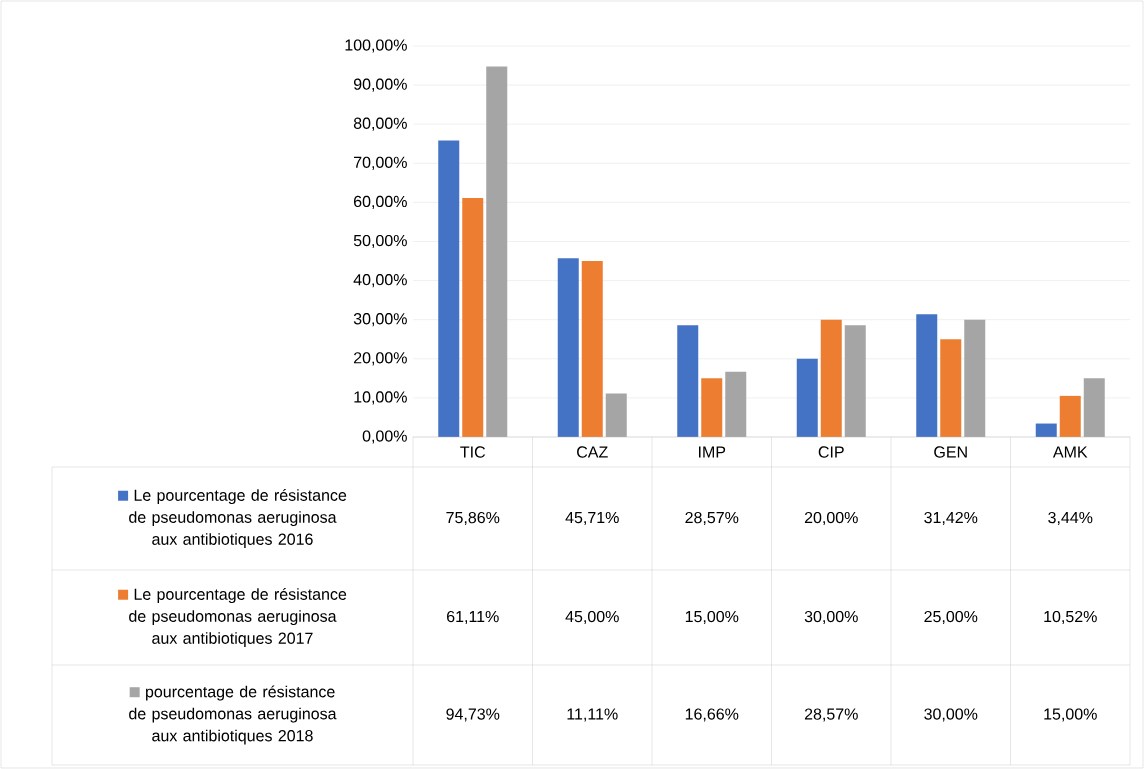 The height and width of the screenshot is (769, 1144). I want to click on data-label: 61,11%, so click(473, 617).